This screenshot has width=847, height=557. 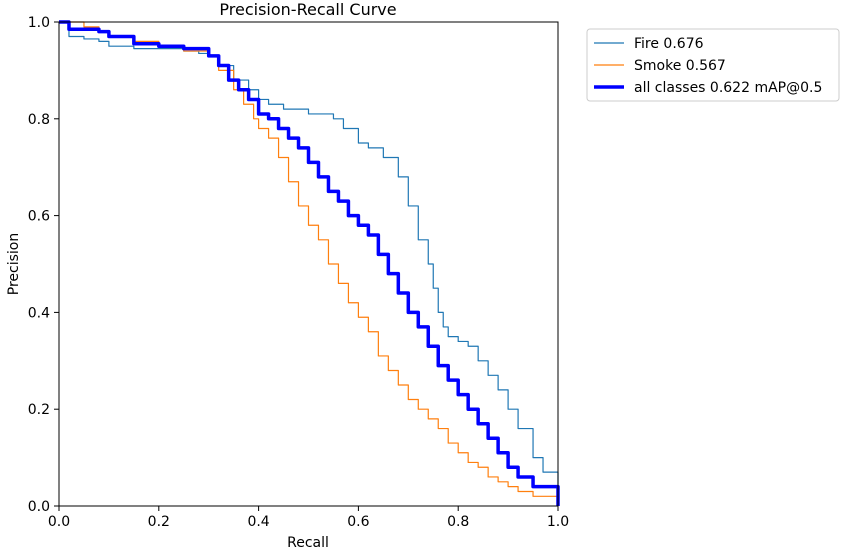 What do you see at coordinates (43, 265) in the screenshot?
I see `y-axis-ticks: 0.0 0.2 0.4 0.6 0.8 1.0` at bounding box center [43, 265].